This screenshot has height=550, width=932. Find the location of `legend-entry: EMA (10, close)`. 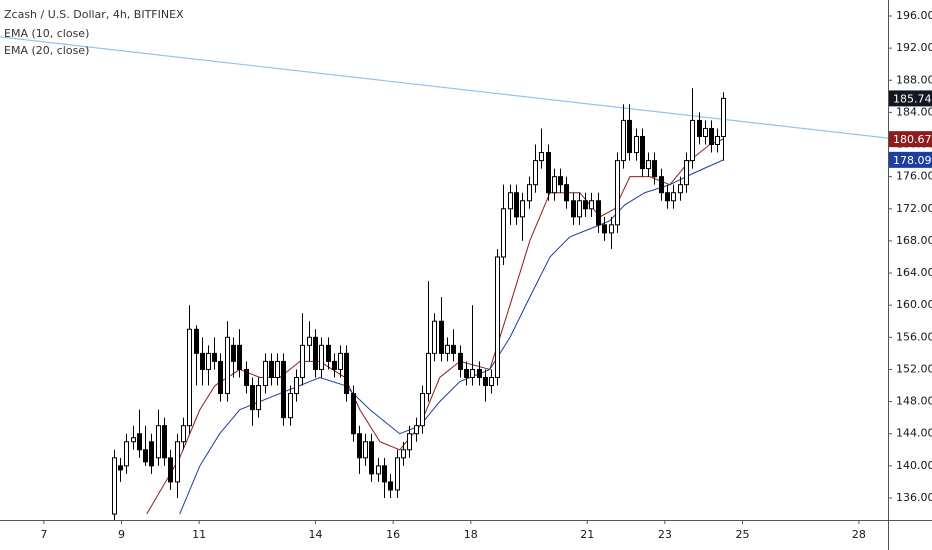

legend-entry: EMA (10, close) is located at coordinates (46, 33).